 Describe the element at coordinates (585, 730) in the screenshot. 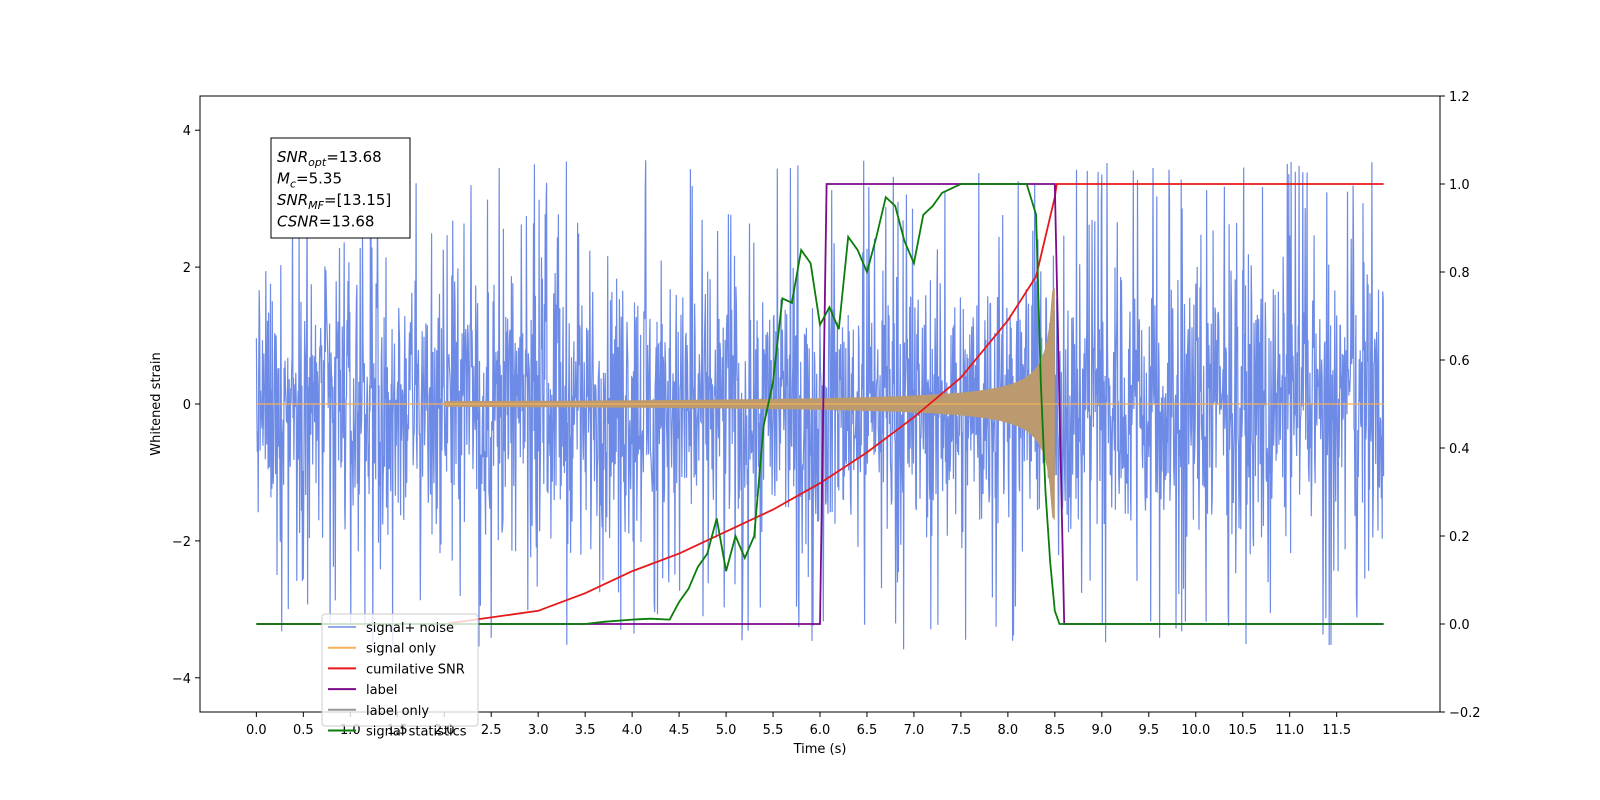

I see `x-tick-label: 3.5` at that location.